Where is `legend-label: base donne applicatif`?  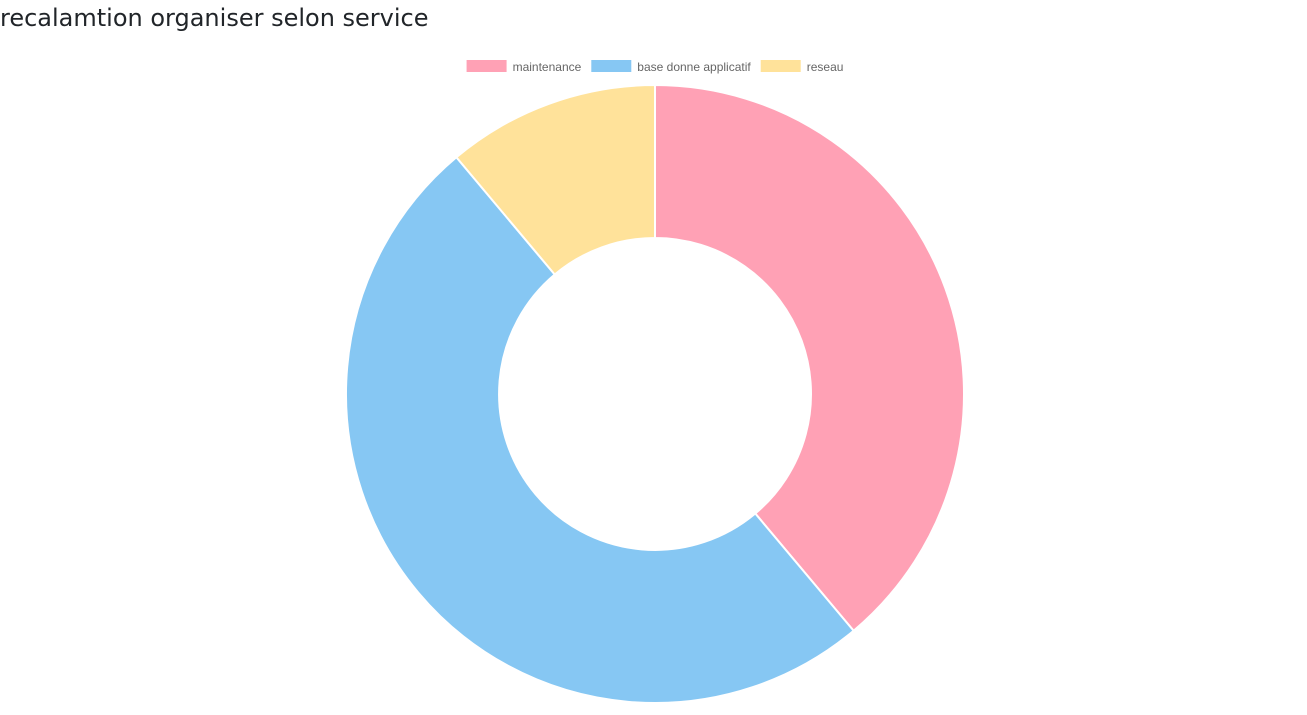 legend-label: base donne applicatif is located at coordinates (694, 67).